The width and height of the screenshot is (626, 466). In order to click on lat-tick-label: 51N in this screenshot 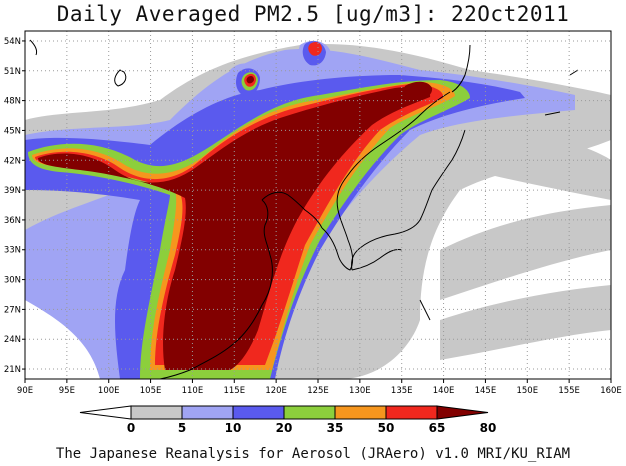, I will do `click(12, 72)`.